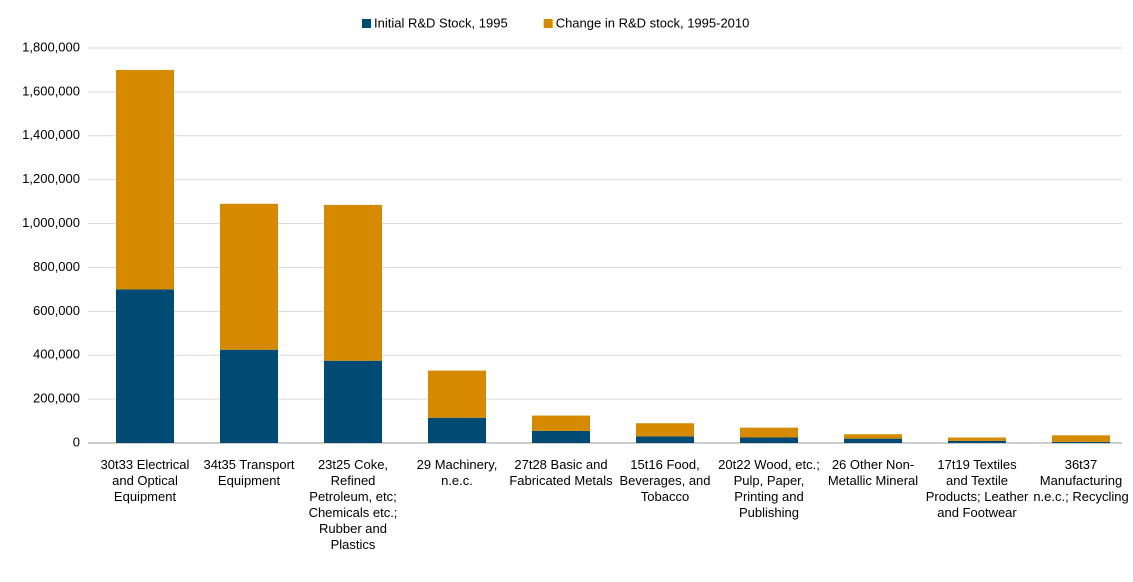  Describe the element at coordinates (51, 46) in the screenshot. I see `y-tick-label: 1,800,000` at that location.